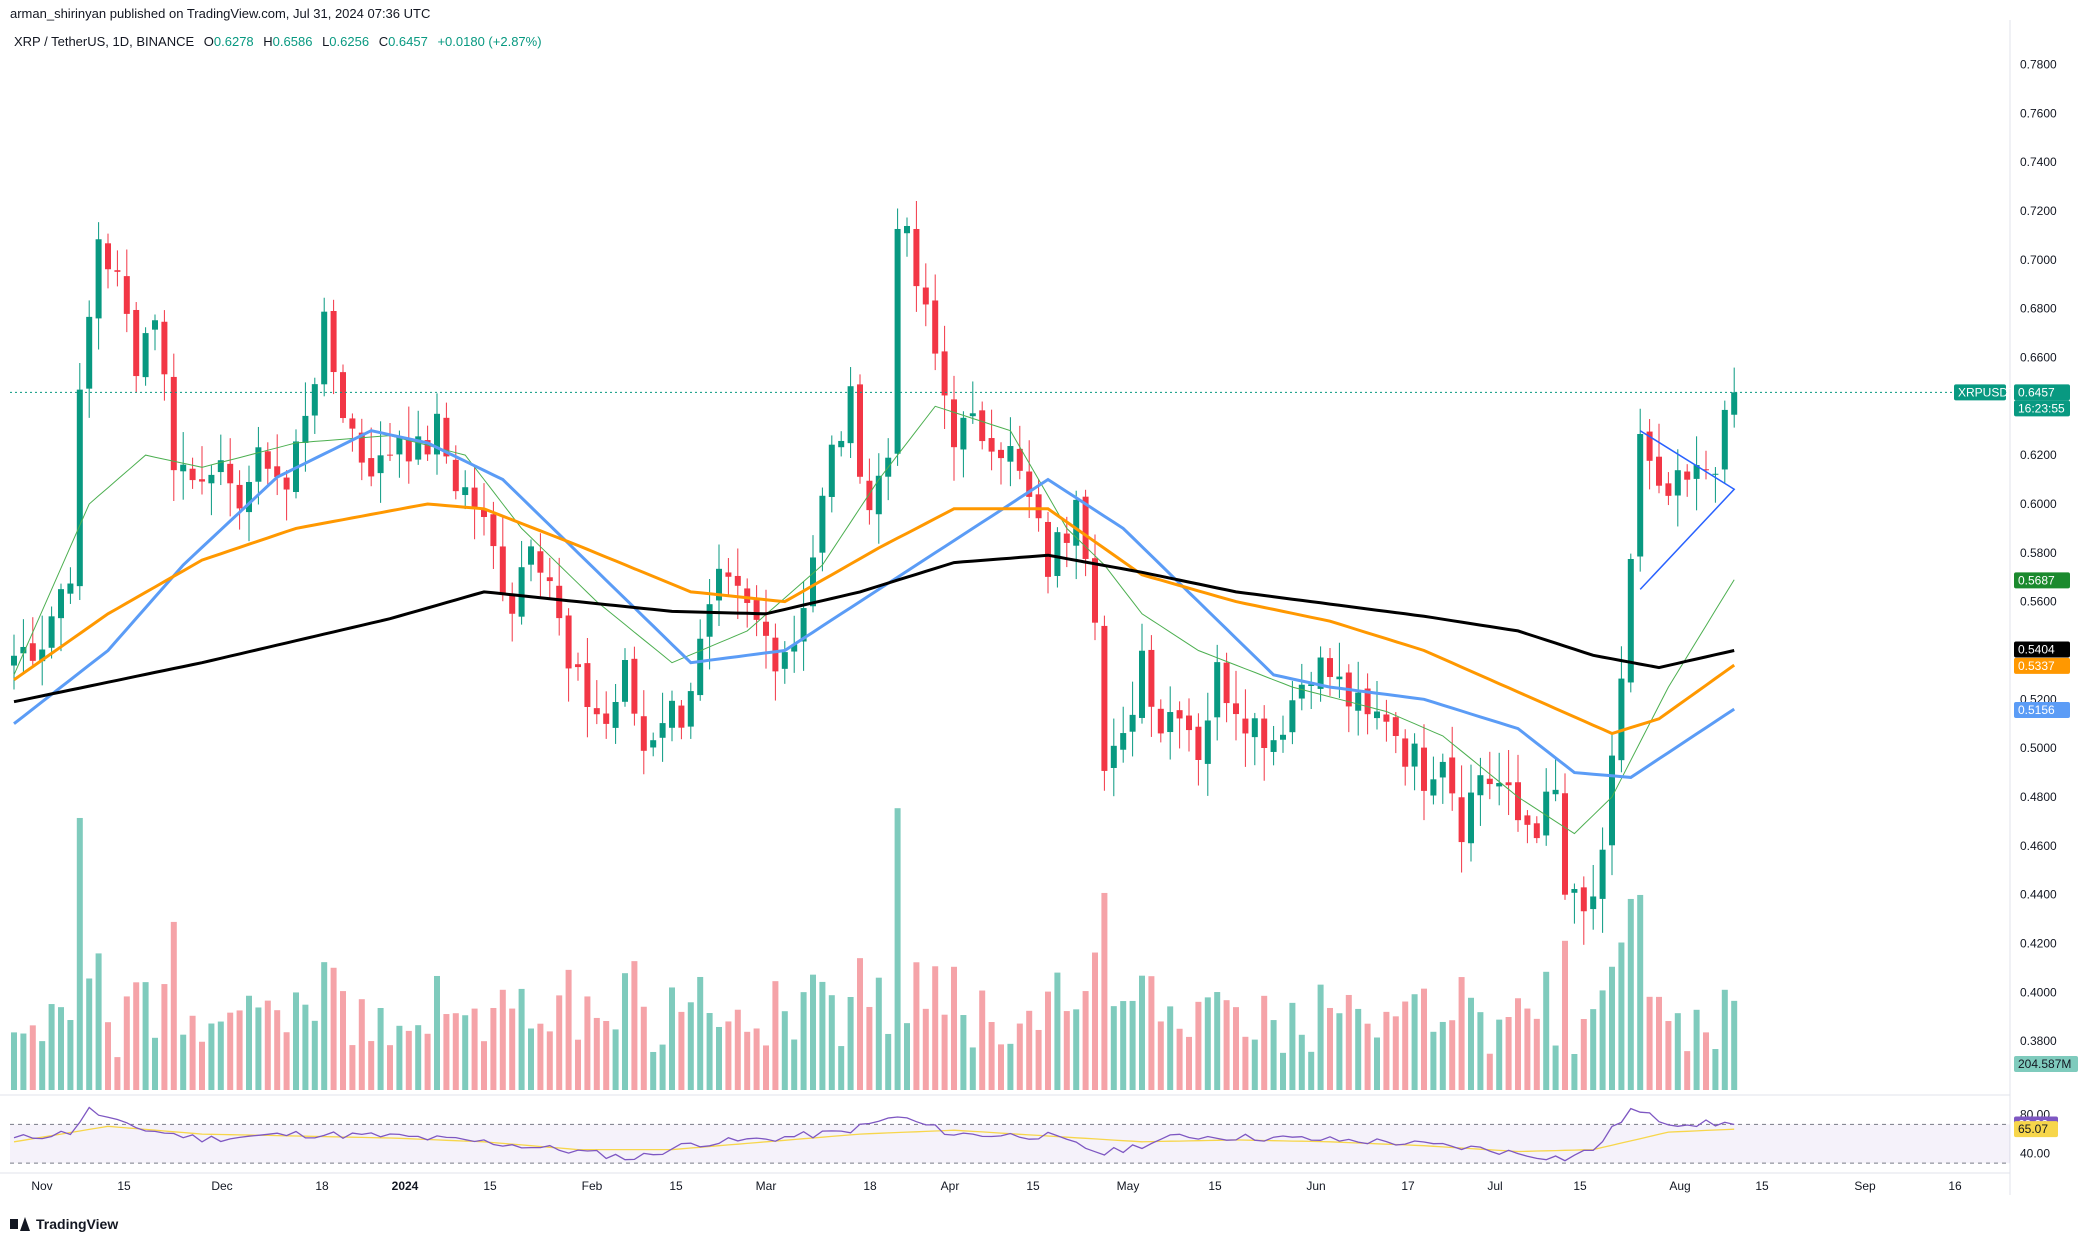 This screenshot has height=1243, width=2100. I want to click on tradingview-logo: TradingView, so click(64, 1224).